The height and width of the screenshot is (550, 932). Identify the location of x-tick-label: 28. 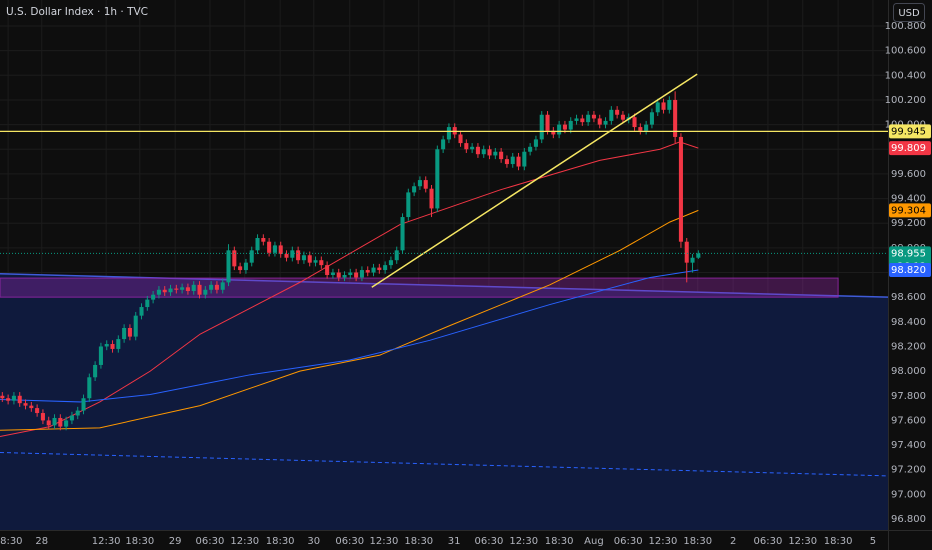
(41, 541).